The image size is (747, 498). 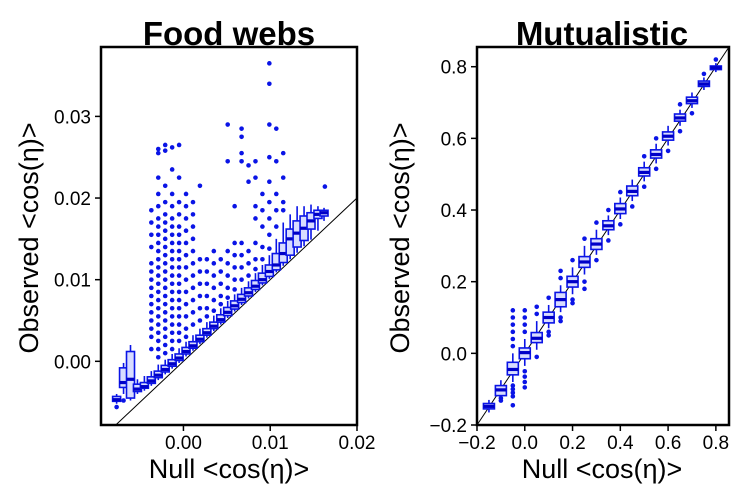 I want to click on y-tick-label: 0.03, so click(x=72, y=117).